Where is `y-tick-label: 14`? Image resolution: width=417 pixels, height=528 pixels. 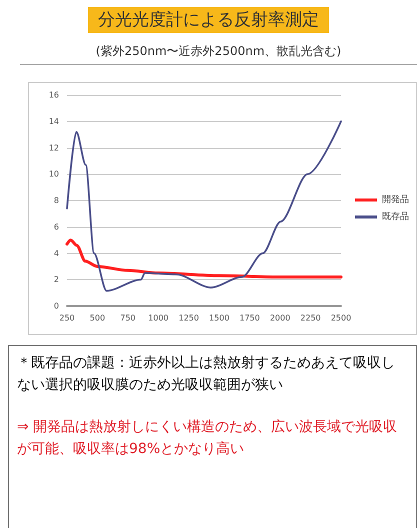
y-tick-label: 14 is located at coordinates (53, 121).